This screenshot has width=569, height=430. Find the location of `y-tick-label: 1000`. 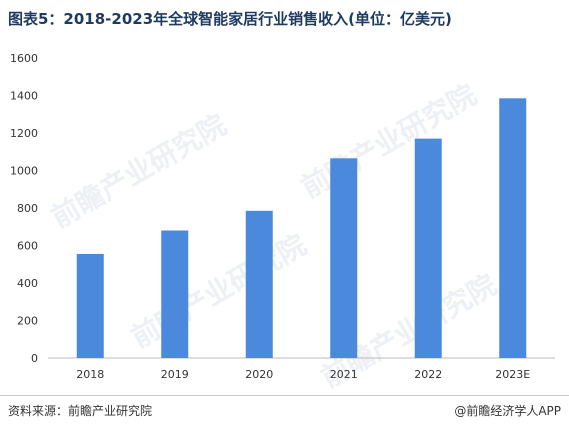

y-tick-label: 1000 is located at coordinates (24, 171).